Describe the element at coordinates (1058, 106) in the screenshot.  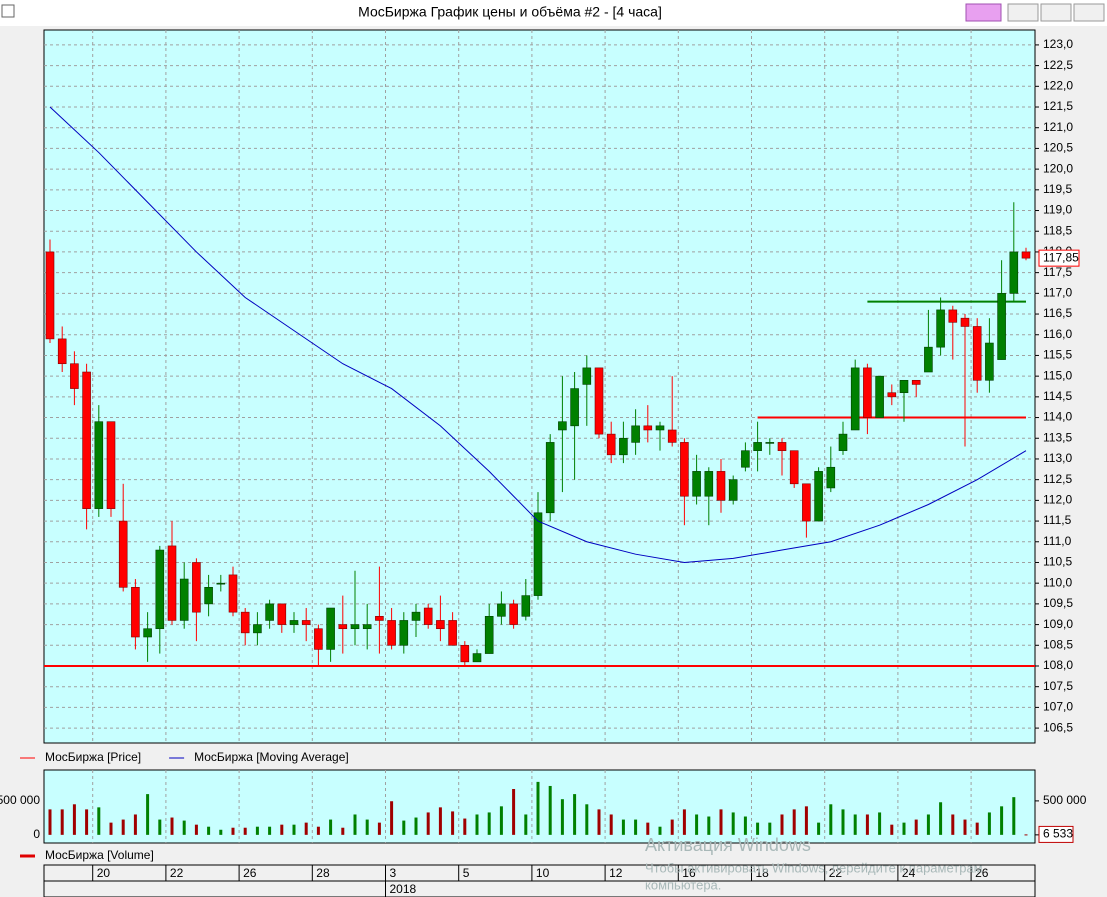
I see `y-tick-label: 121,5` at that location.